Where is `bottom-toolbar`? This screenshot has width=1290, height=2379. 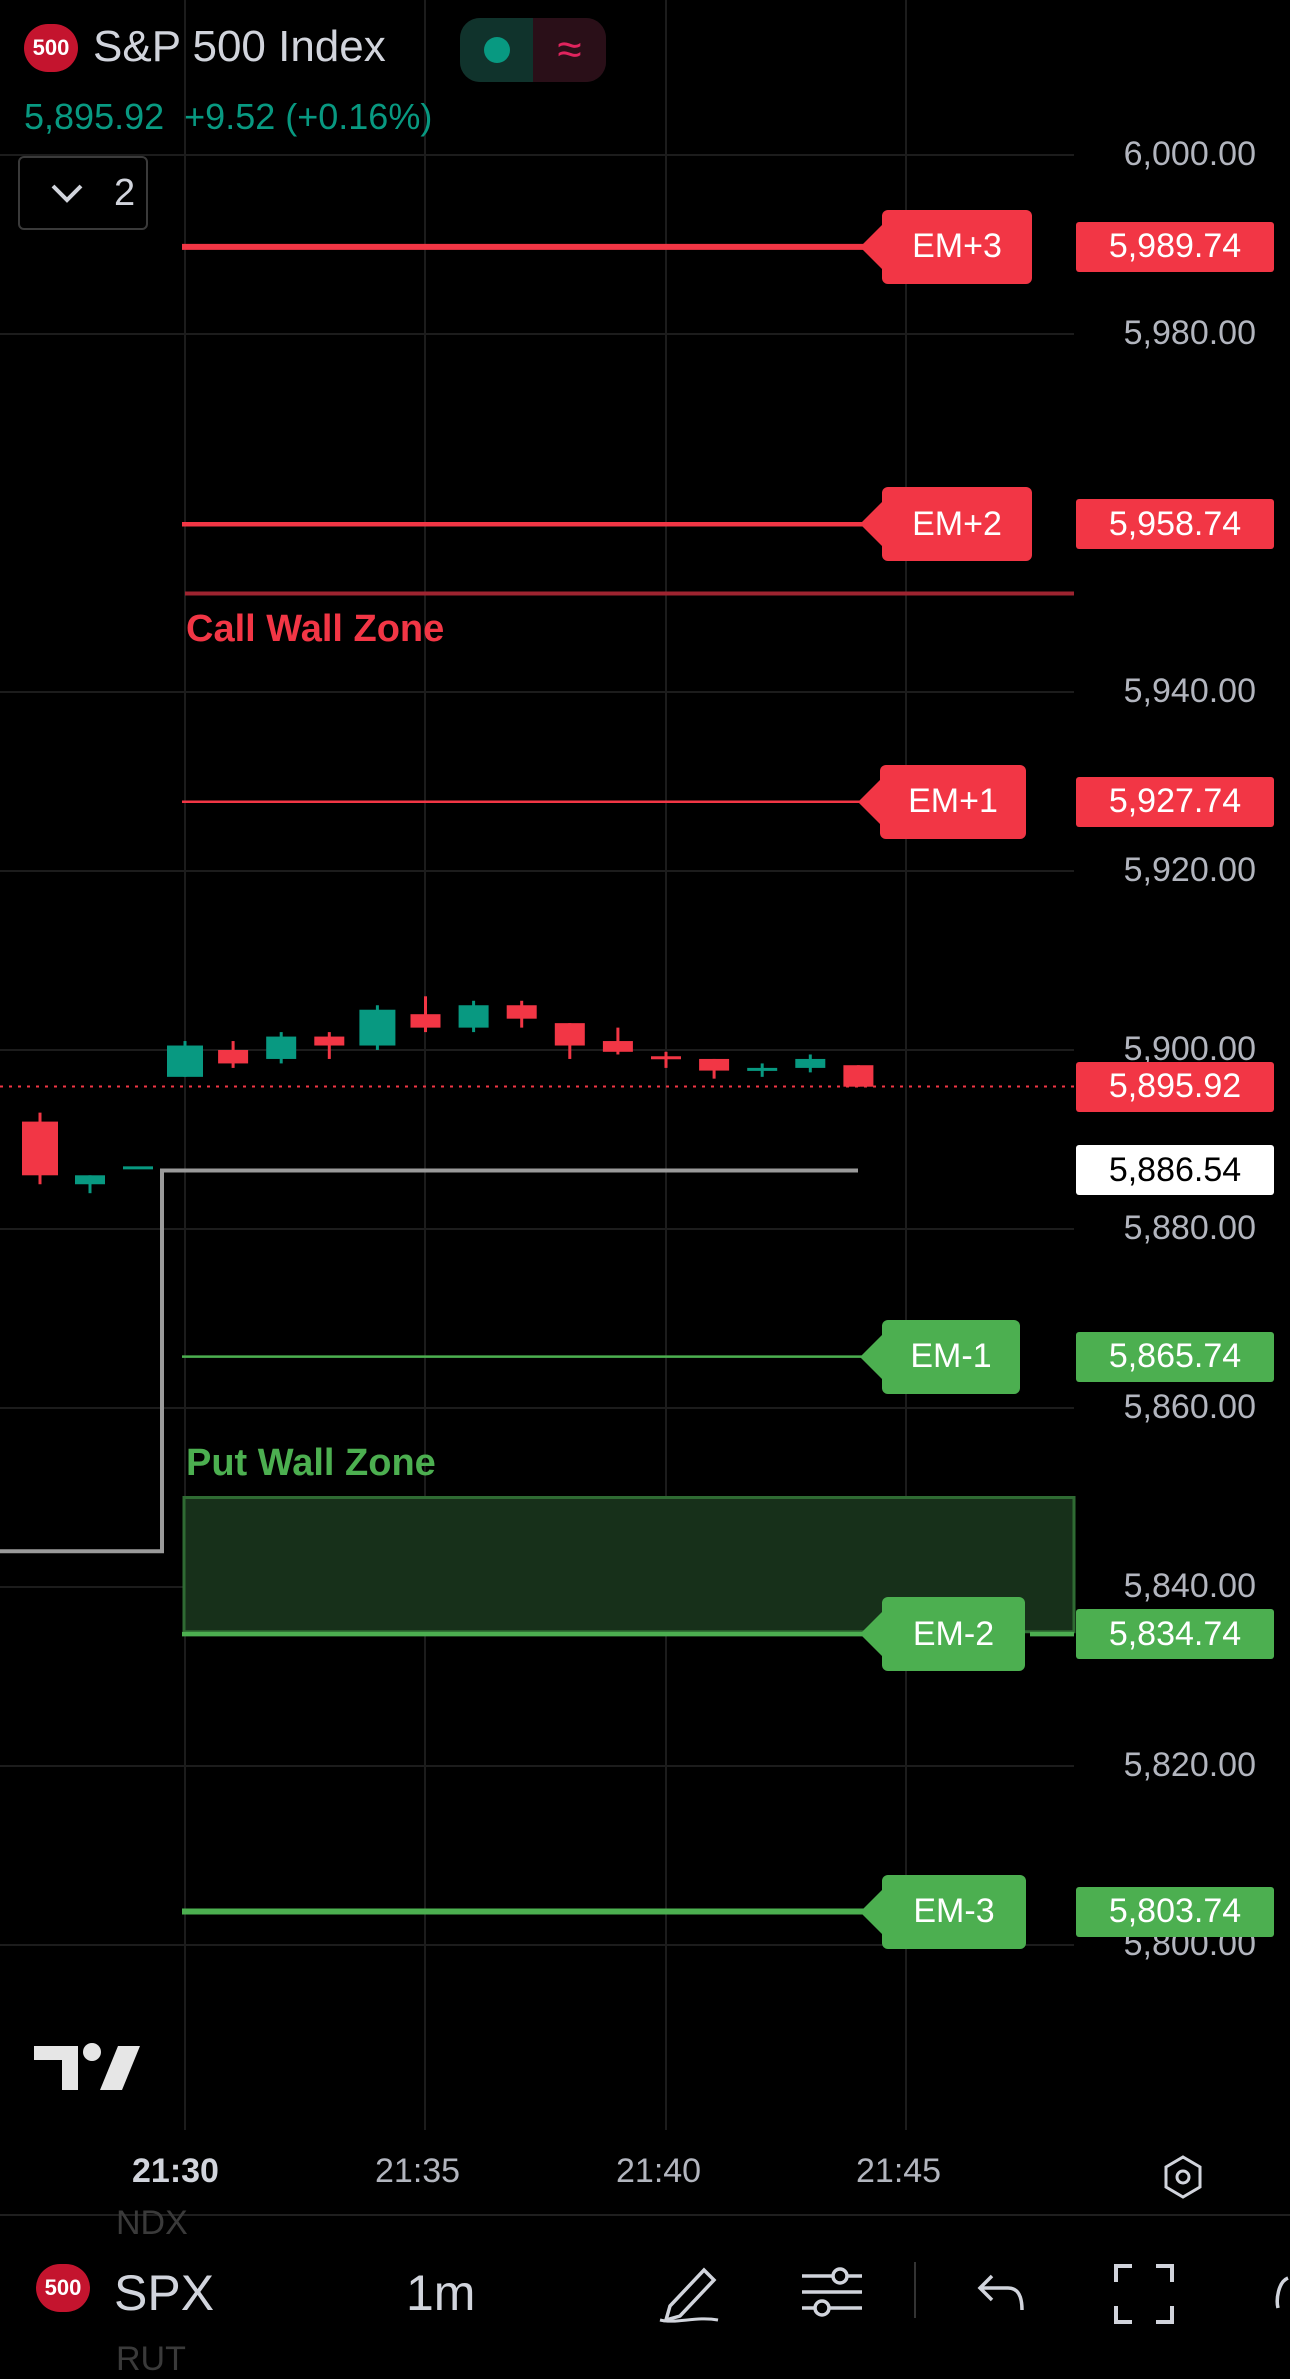 bottom-toolbar is located at coordinates (645, 2293).